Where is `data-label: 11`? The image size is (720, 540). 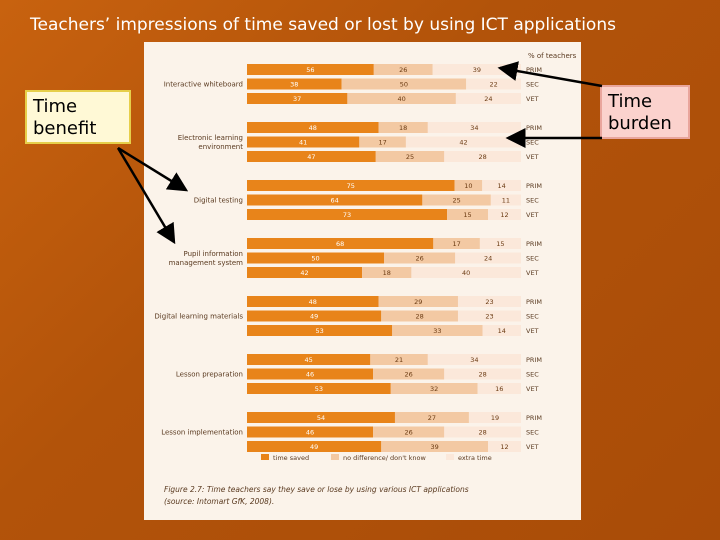 data-label: 11 is located at coordinates (506, 201).